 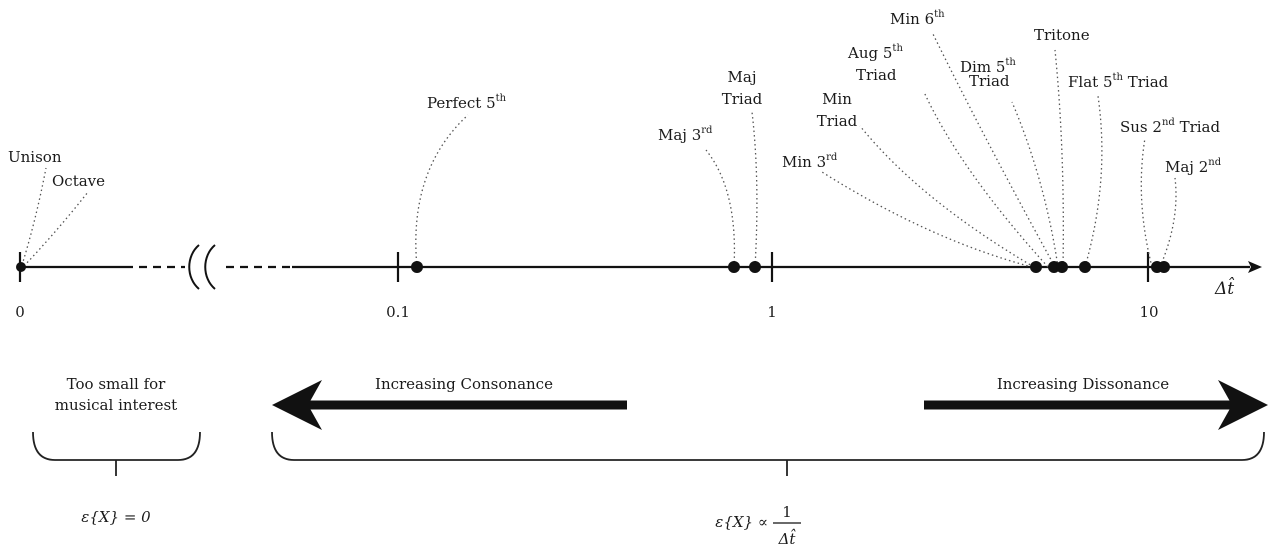 I want to click on leader-tritone, so click(x=1059, y=158).